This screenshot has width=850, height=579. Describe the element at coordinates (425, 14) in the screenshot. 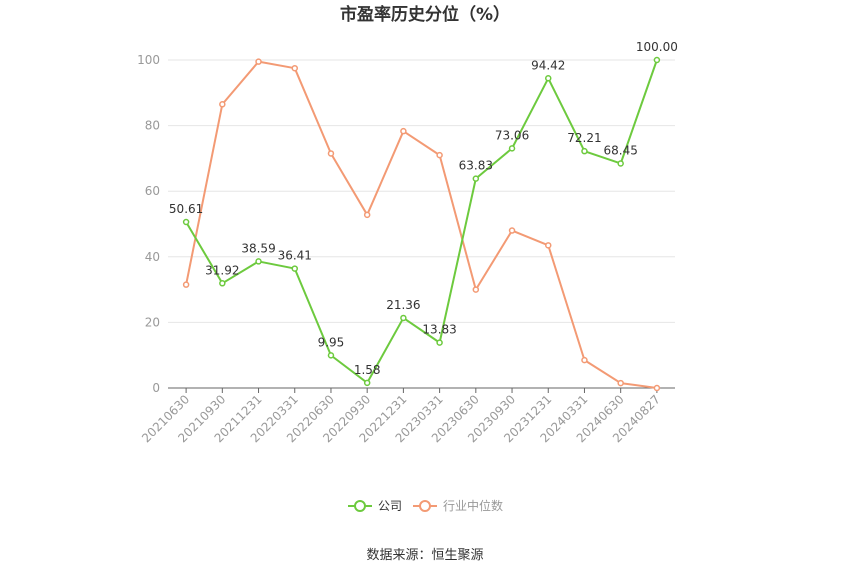

I see `chart-title: 市盈率历史分位（%）` at that location.